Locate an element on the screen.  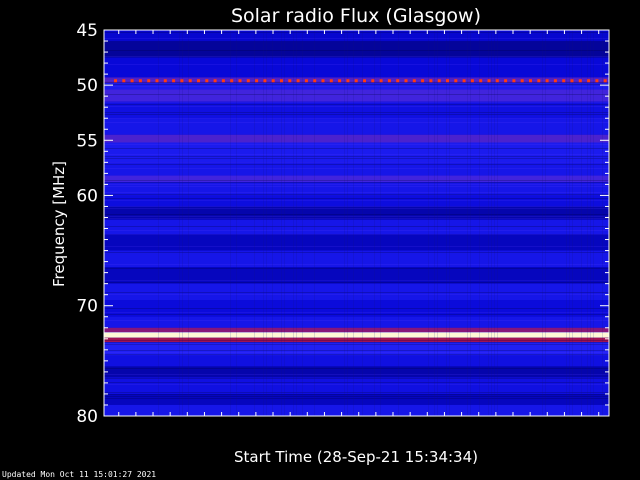
y-tick-label: 55 is located at coordinates (87, 141).